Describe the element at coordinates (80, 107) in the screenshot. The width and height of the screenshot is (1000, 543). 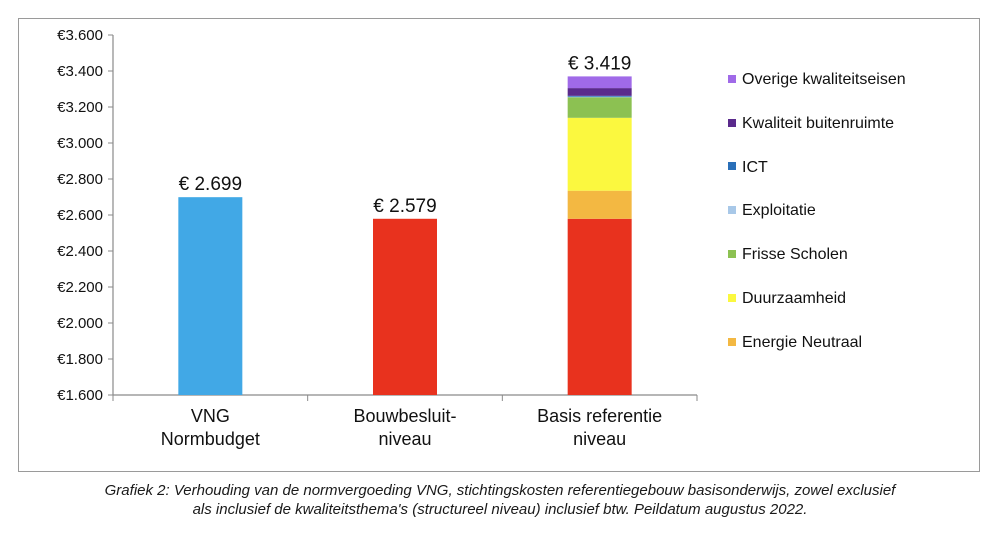
I see `y-tick-label: €3.200` at that location.